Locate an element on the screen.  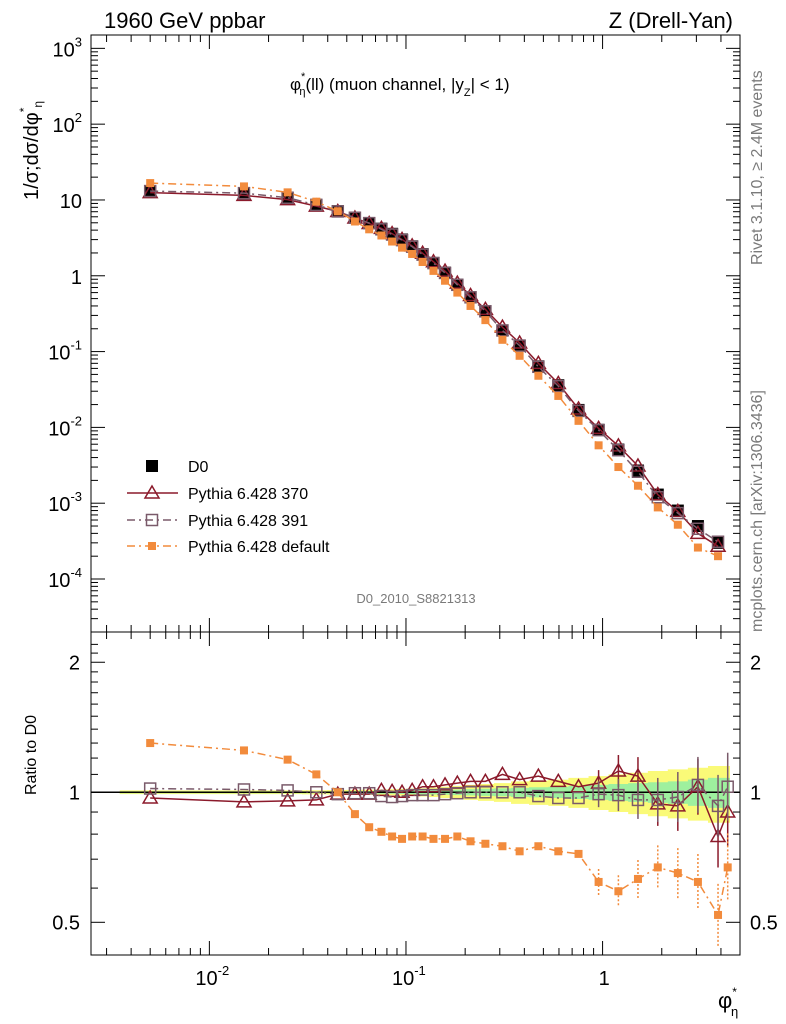
ratio-y-tick-label-right: 0.5 is located at coordinates (764, 923).